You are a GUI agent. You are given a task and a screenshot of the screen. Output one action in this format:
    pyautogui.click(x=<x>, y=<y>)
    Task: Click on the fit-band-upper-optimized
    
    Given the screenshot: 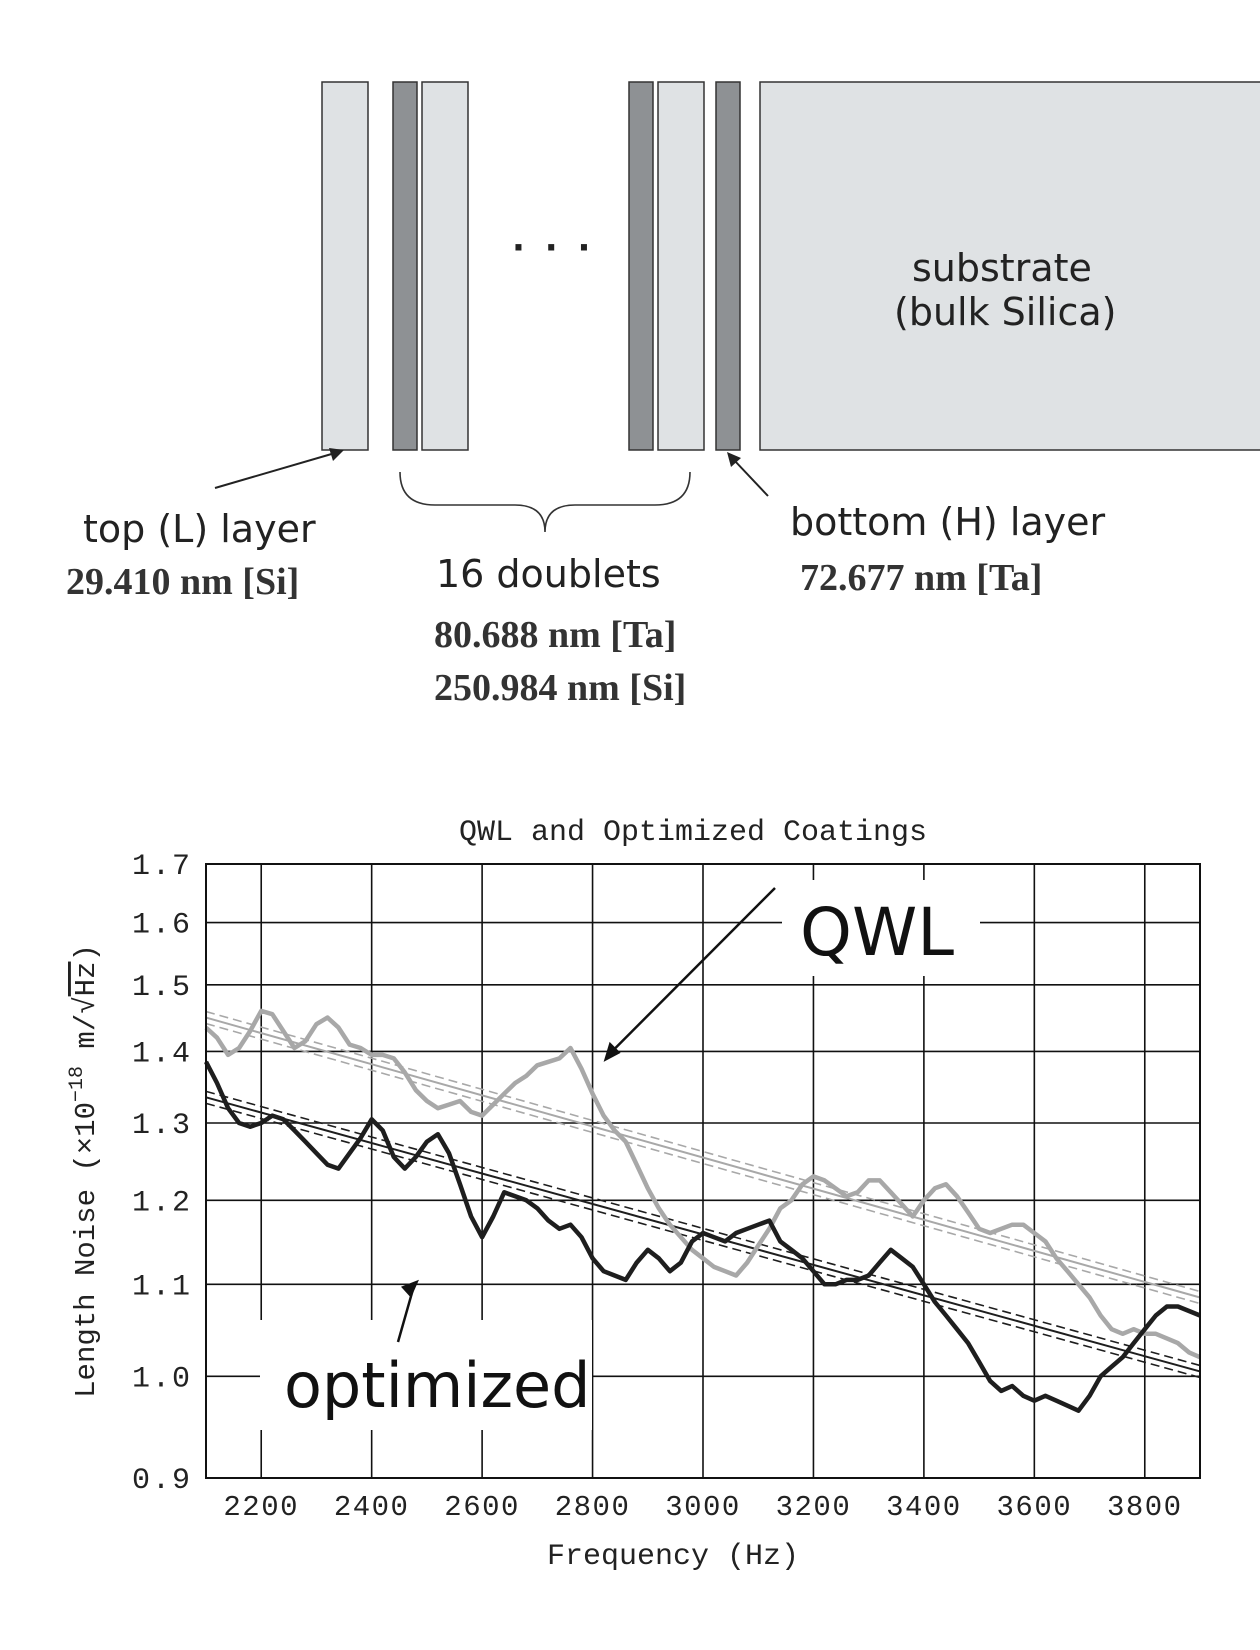 What is the action you would take?
    pyautogui.click(x=703, y=1228)
    